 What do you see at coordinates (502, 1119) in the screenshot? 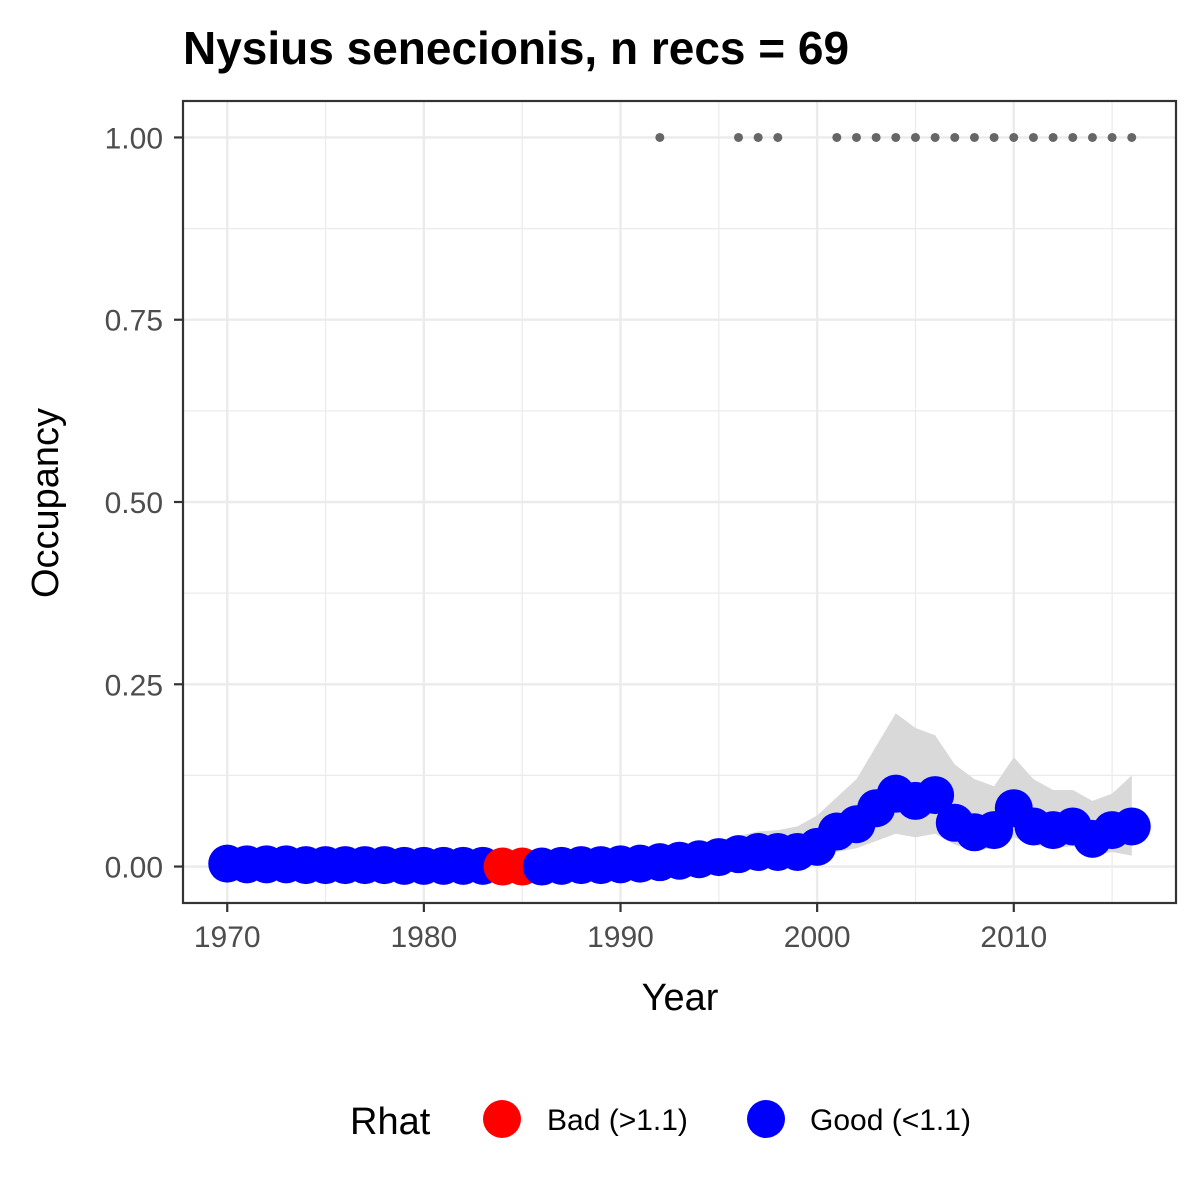
I see `legend-swatch-bad` at bounding box center [502, 1119].